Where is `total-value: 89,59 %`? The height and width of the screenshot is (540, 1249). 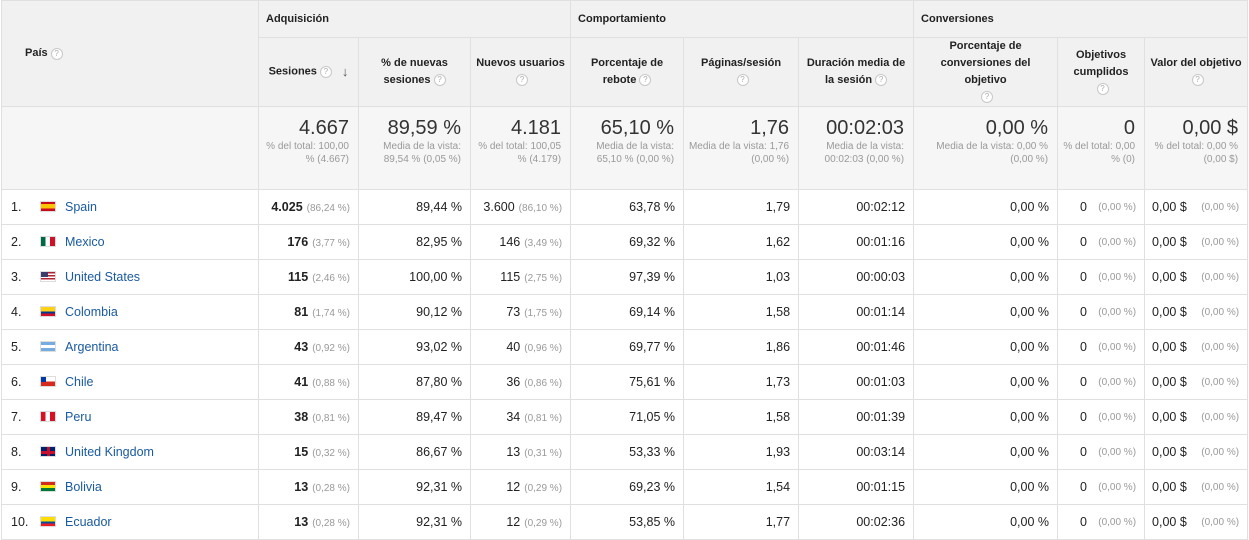 total-value: 89,59 % is located at coordinates (424, 128).